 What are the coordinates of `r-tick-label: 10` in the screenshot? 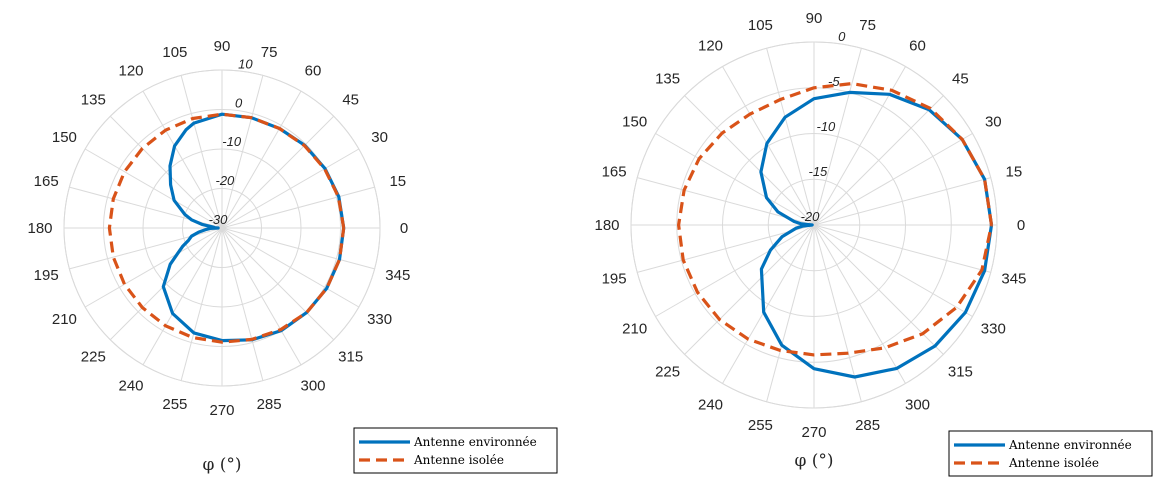 It's located at (245, 63).